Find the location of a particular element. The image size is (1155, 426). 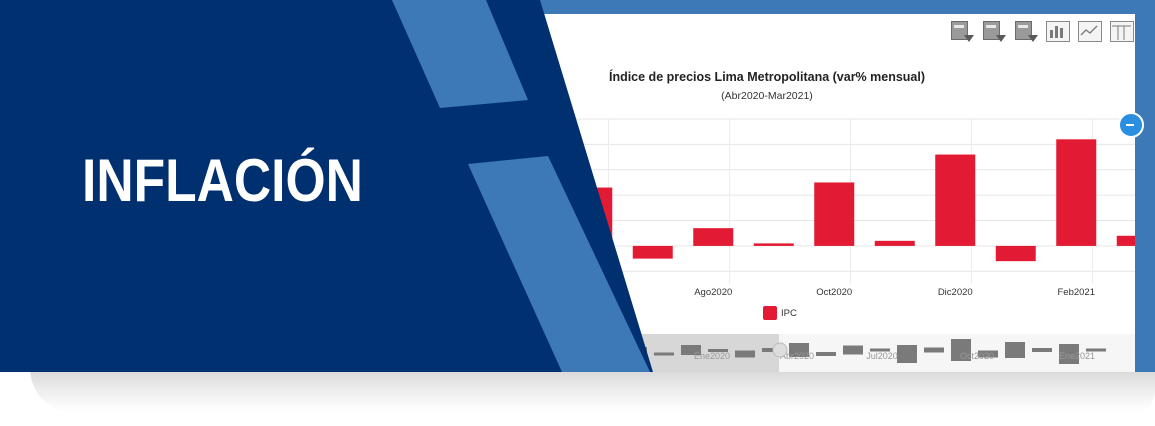

navigator-label: Jul2020 is located at coordinates (882, 356).